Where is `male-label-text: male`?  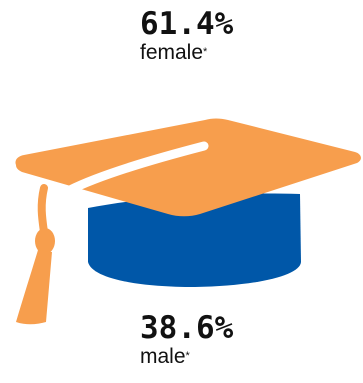
male-label-text: male is located at coordinates (163, 356).